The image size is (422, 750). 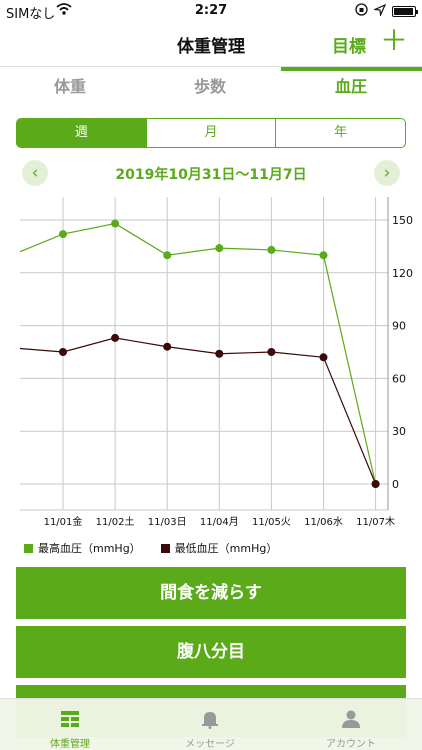 I want to click on segment-year: 年, so click(x=340, y=133).